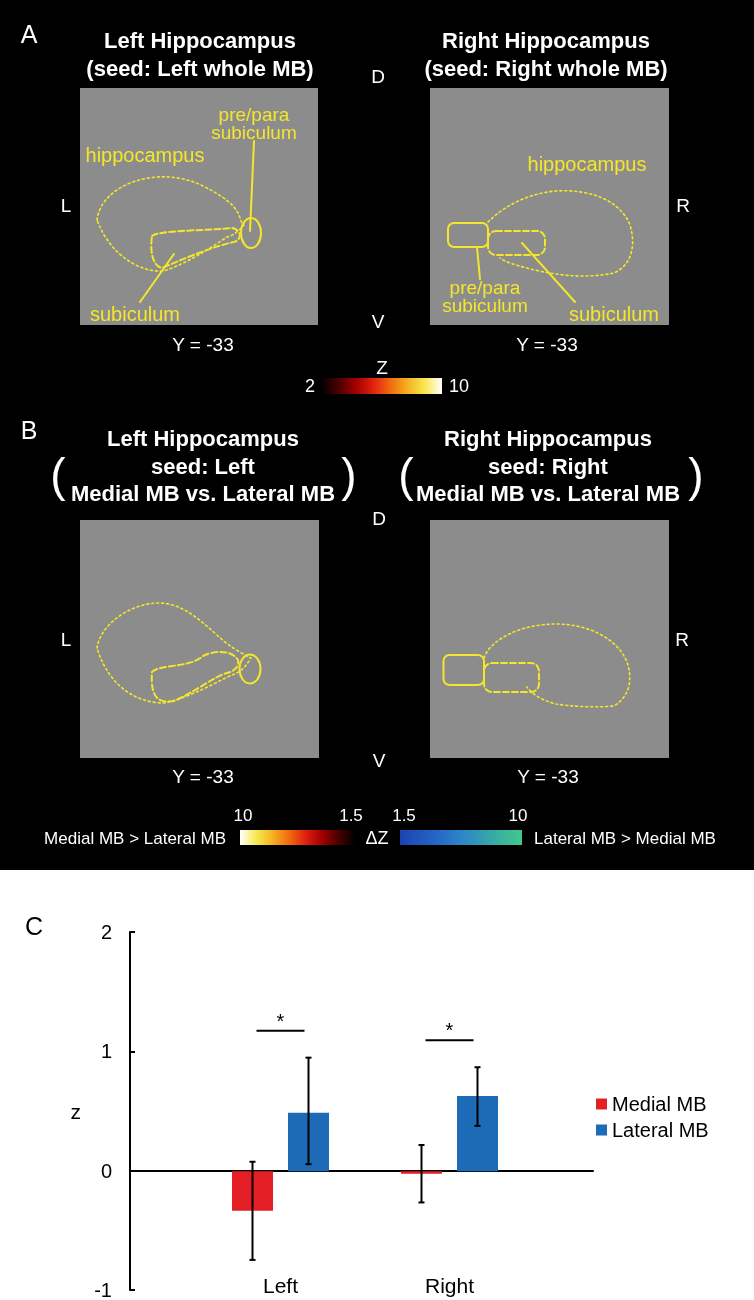 This screenshot has width=754, height=1300. Describe the element at coordinates (29, 34) in the screenshot. I see `text: A` at that location.